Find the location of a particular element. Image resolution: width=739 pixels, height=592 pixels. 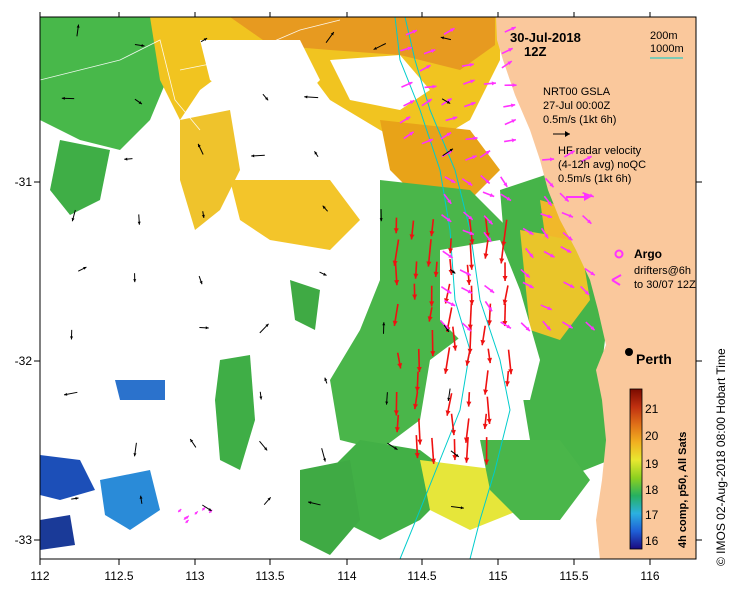

hf-radar-scale: 0.5m/s (1kt 6h) is located at coordinates (594, 179).